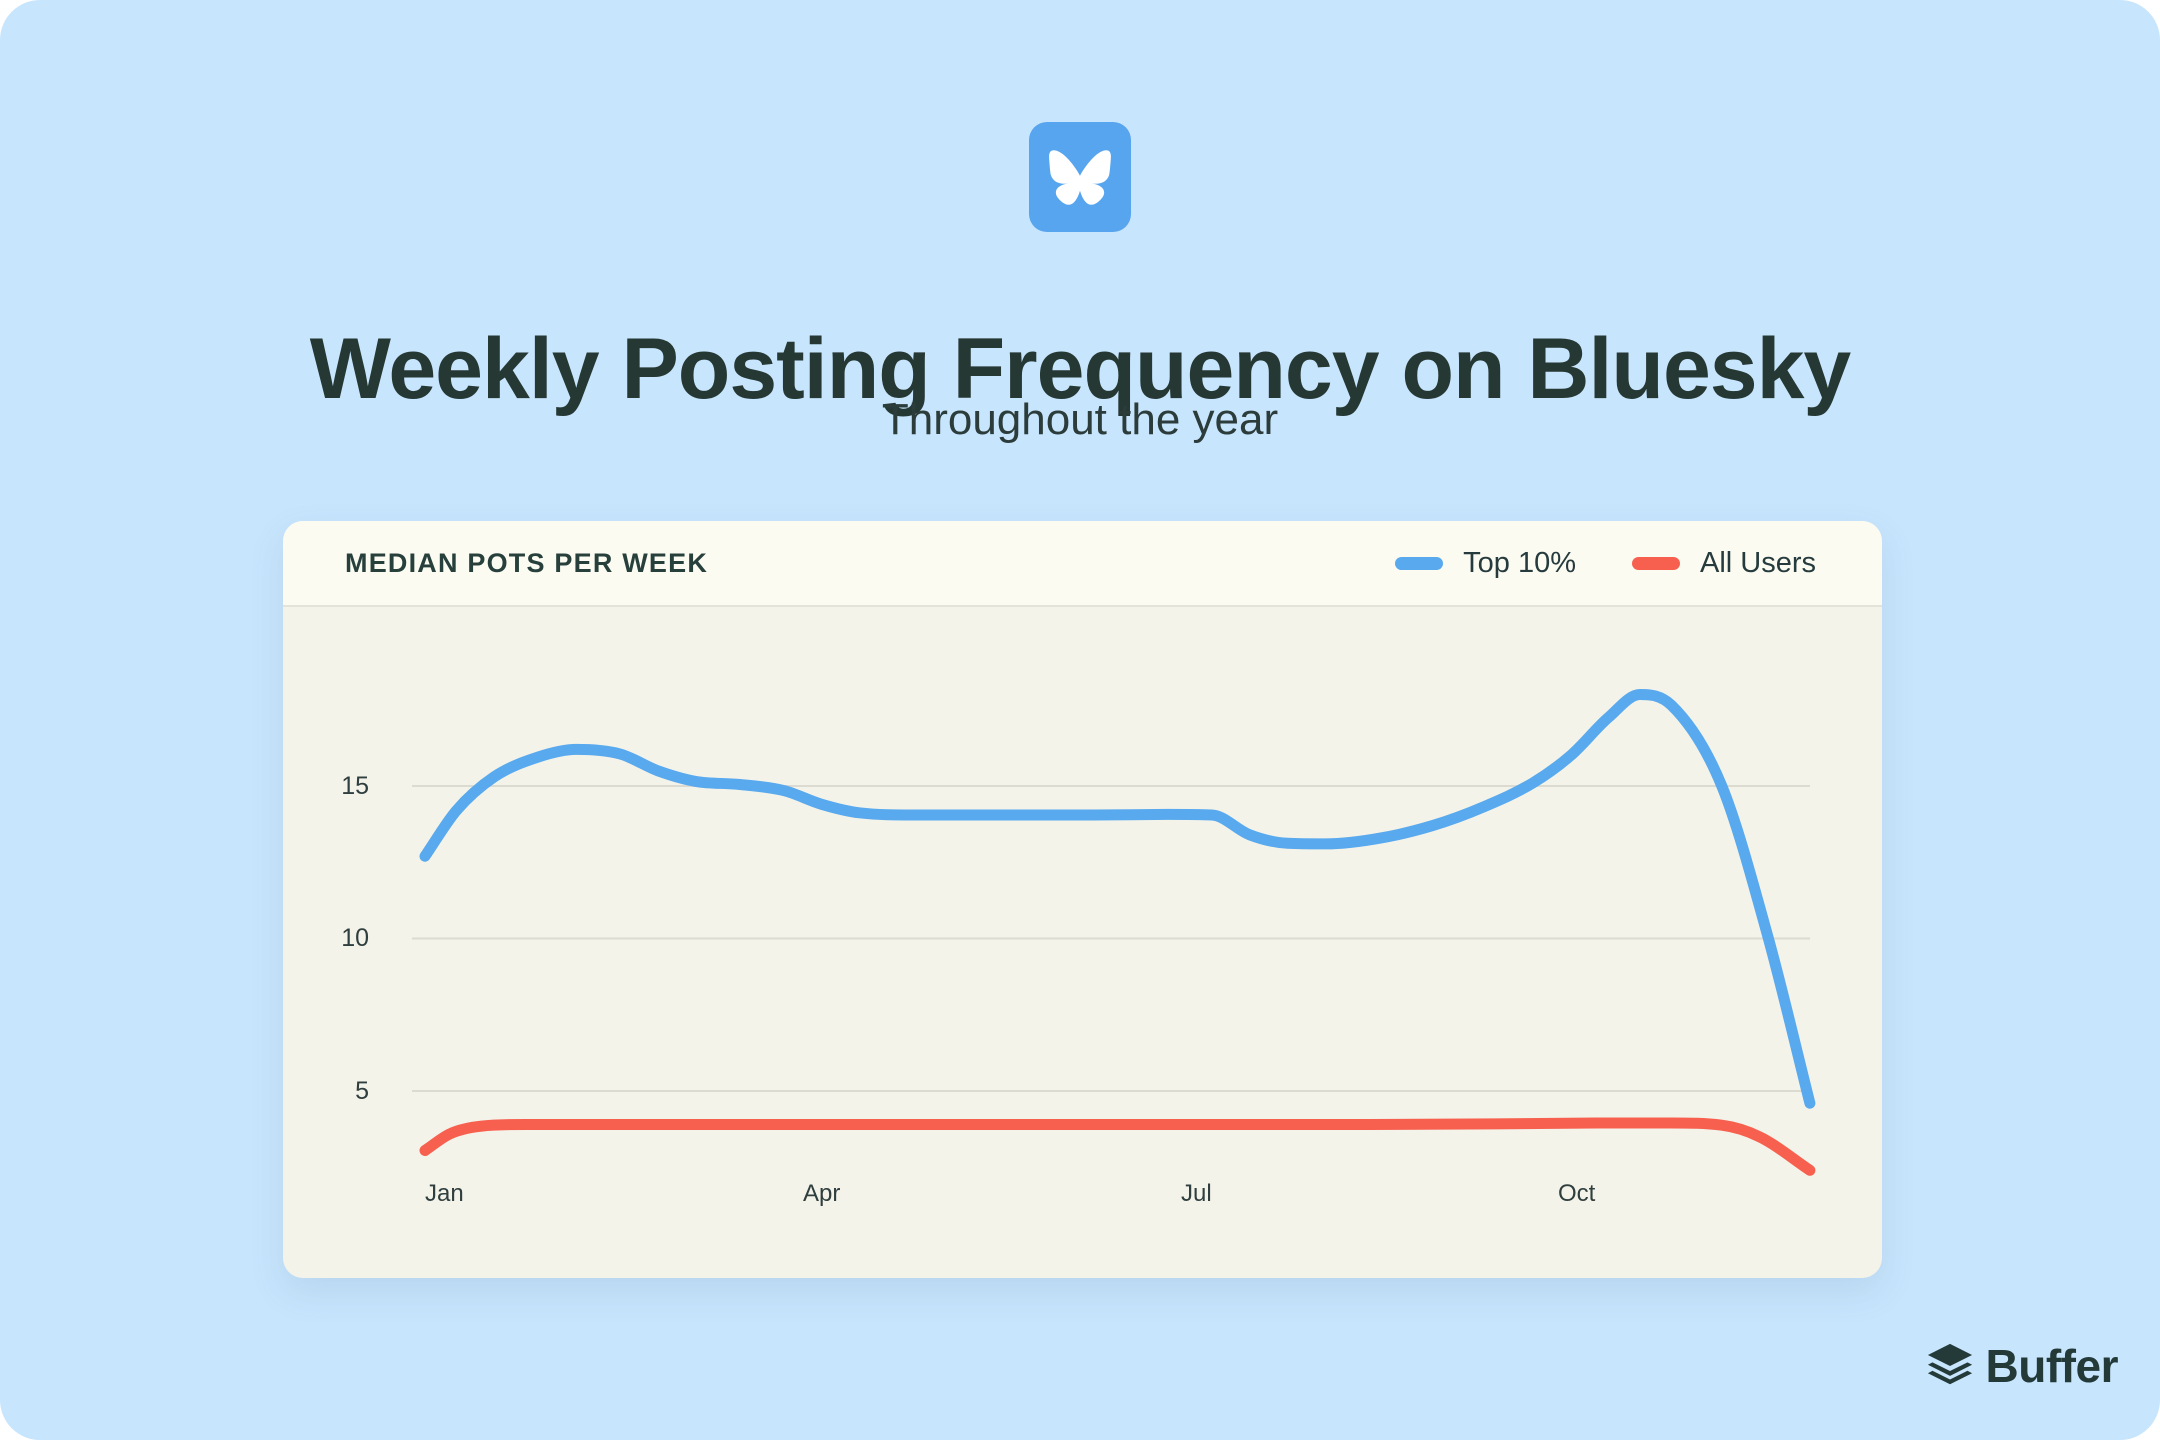 The height and width of the screenshot is (1440, 2160). I want to click on page-title: Weekly Posting Frequency on Bluesky, so click(1080, 368).